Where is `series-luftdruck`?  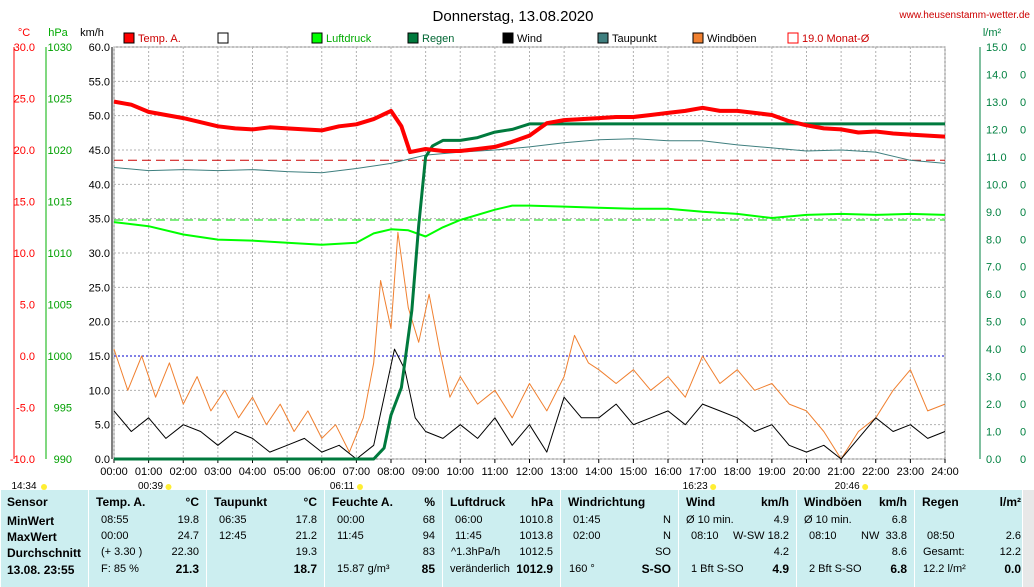
series-luftdruck is located at coordinates (529, 225).